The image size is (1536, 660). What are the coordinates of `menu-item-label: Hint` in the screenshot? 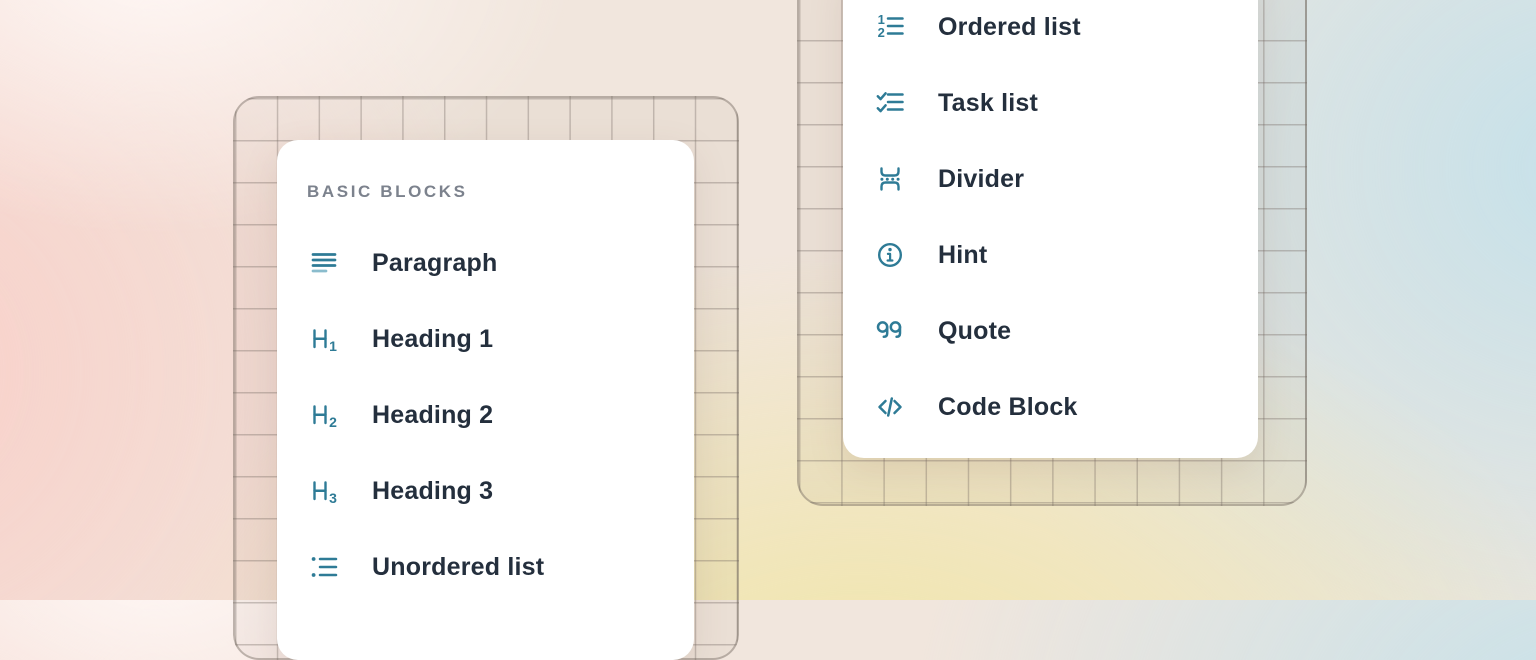 It's located at (963, 254).